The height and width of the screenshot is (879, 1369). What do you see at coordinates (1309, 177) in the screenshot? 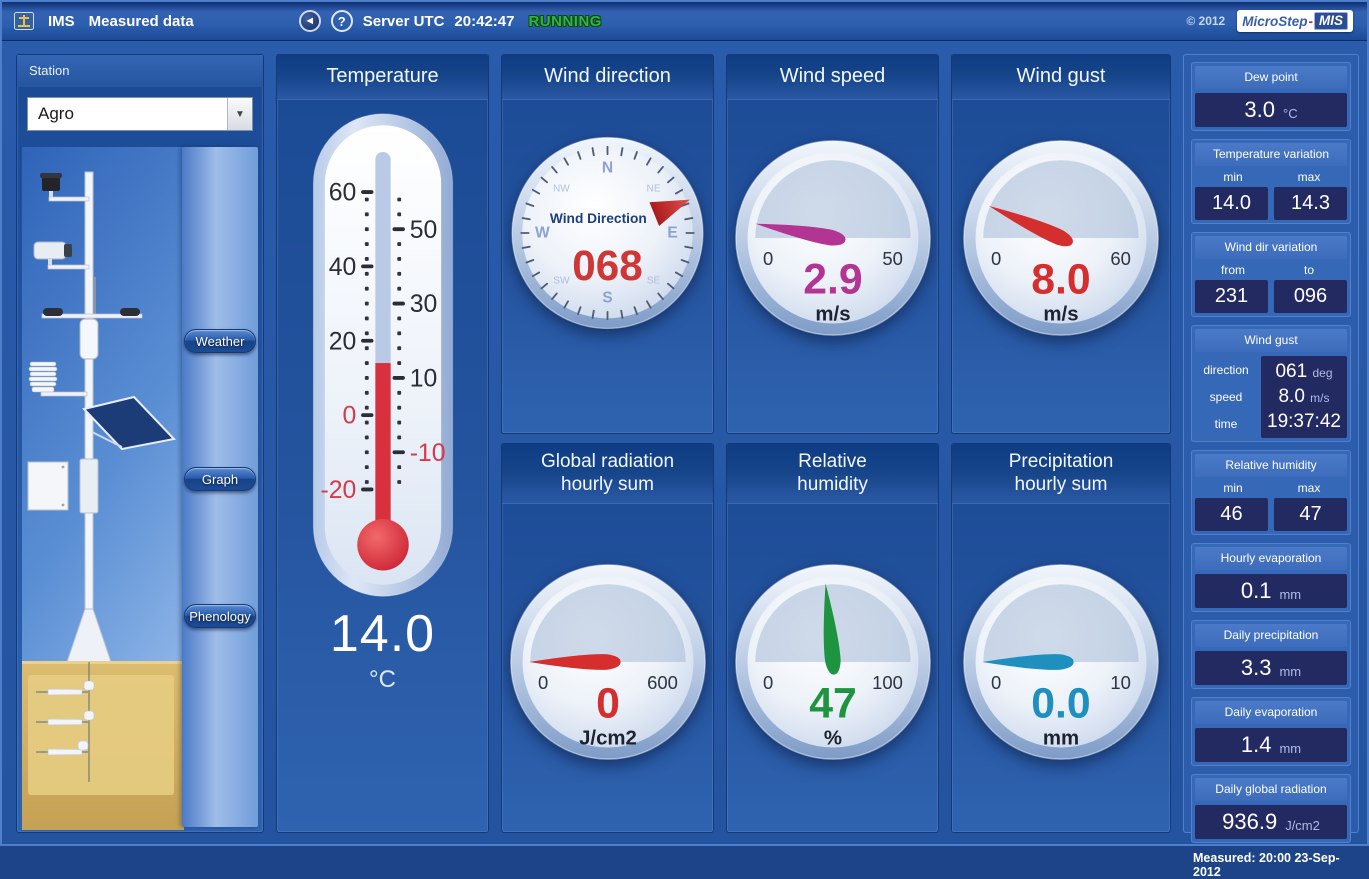
I see `max-label: max` at bounding box center [1309, 177].